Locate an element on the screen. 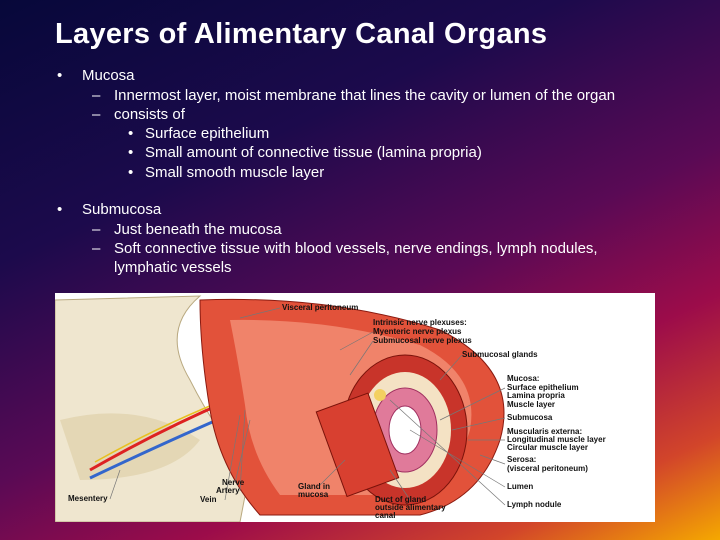 This screenshot has height=540, width=720. figure-label: Muscularis externa: is located at coordinates (544, 431).